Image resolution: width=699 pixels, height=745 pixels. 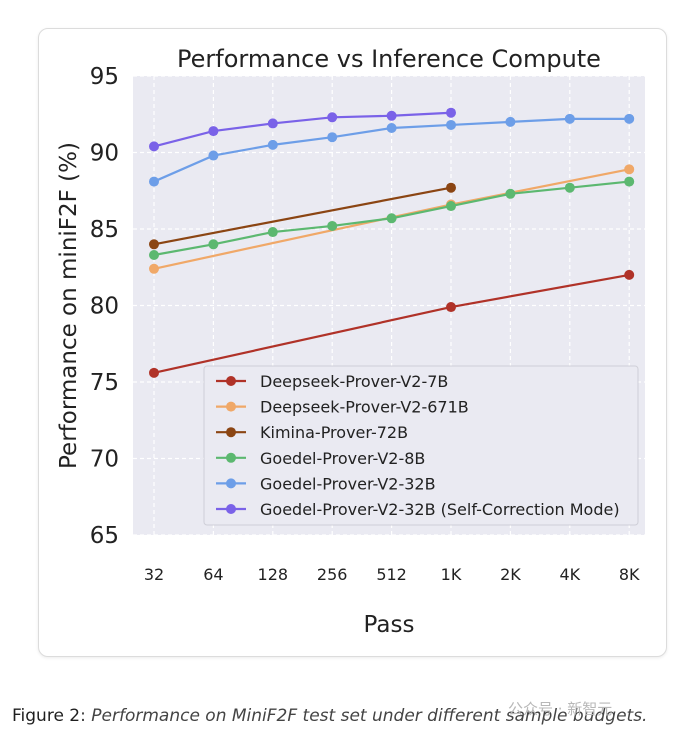 I want to click on caption-label: Figure 2, so click(x=46, y=716).